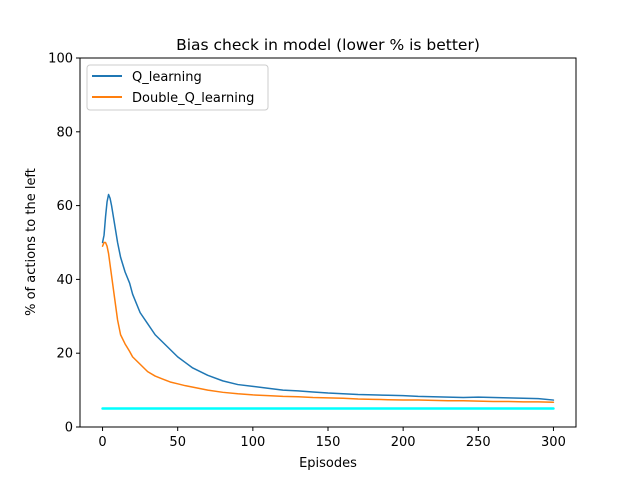 The height and width of the screenshot is (485, 640). I want to click on x-tick-label: 0, so click(102, 442).